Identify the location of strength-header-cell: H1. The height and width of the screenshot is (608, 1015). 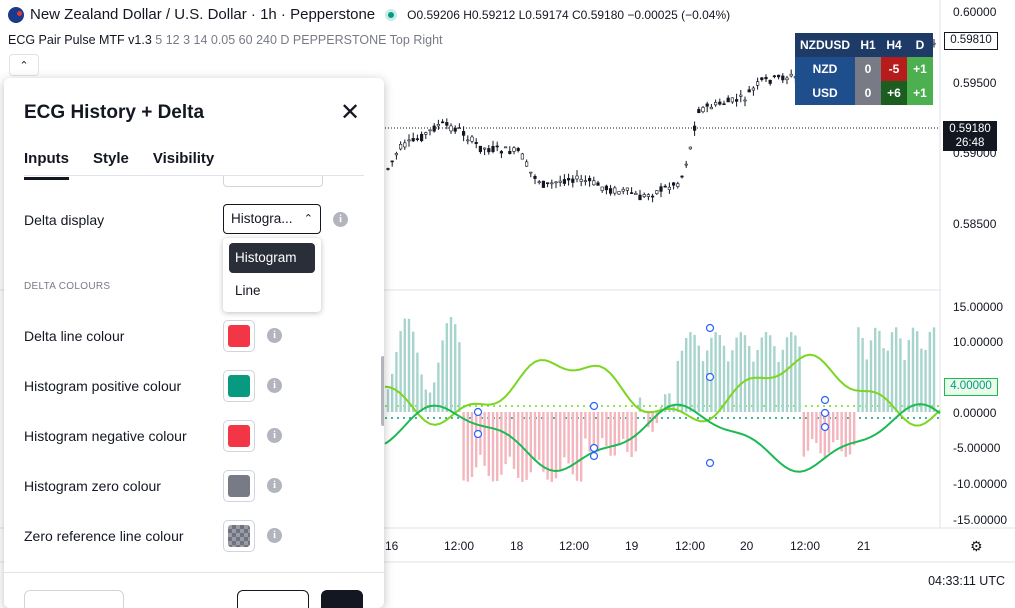
(868, 45).